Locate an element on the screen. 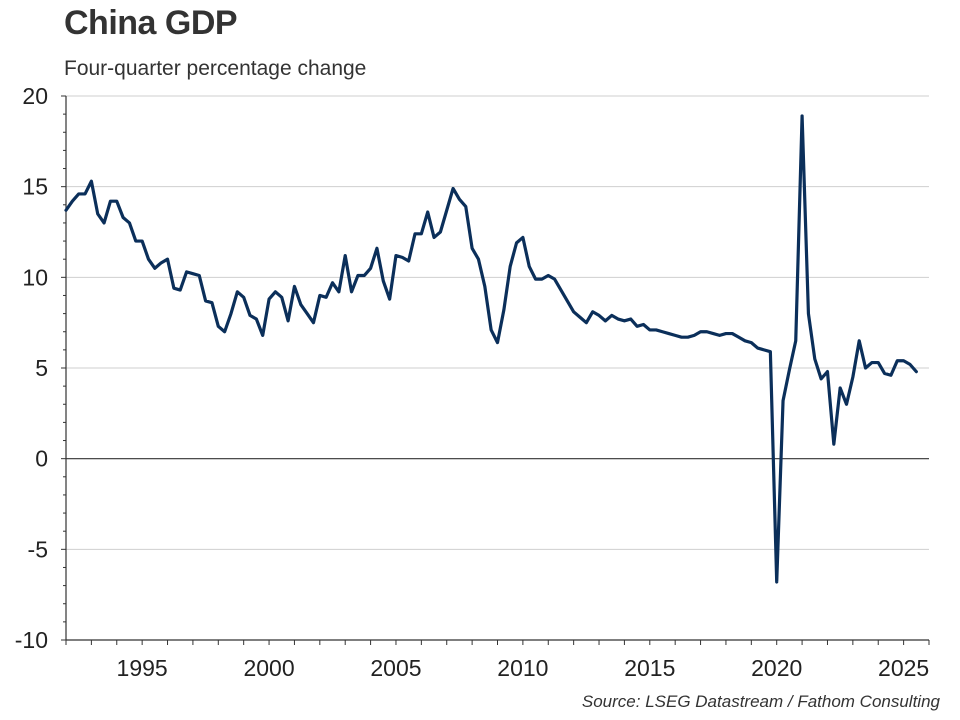 The width and height of the screenshot is (960, 720). y-tick-label: -10 is located at coordinates (31, 640).